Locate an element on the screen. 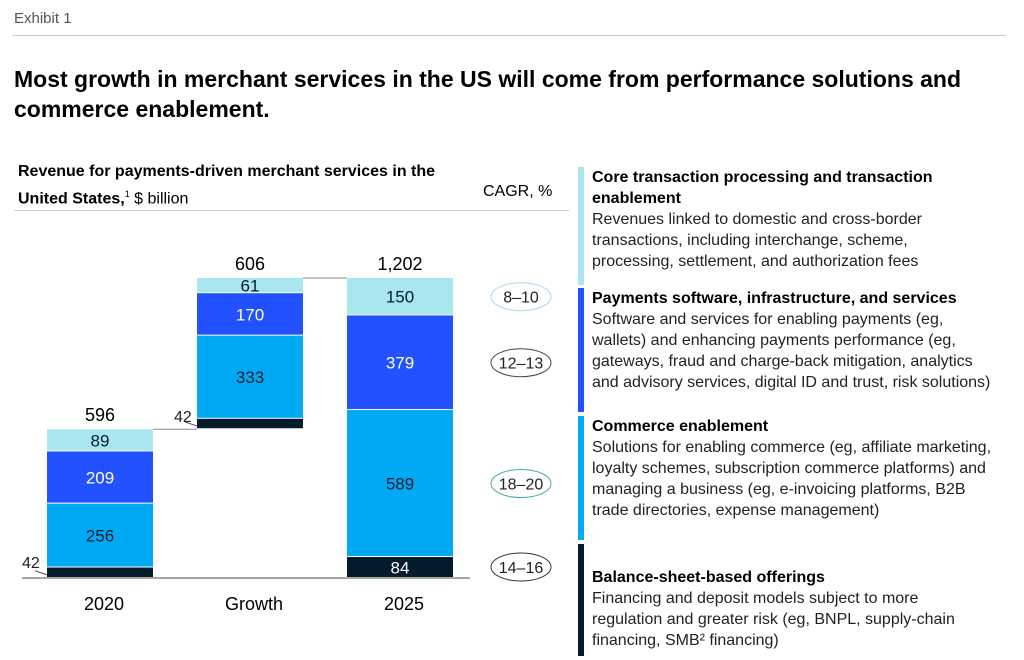  cagr-value: 8–10 is located at coordinates (521, 298).